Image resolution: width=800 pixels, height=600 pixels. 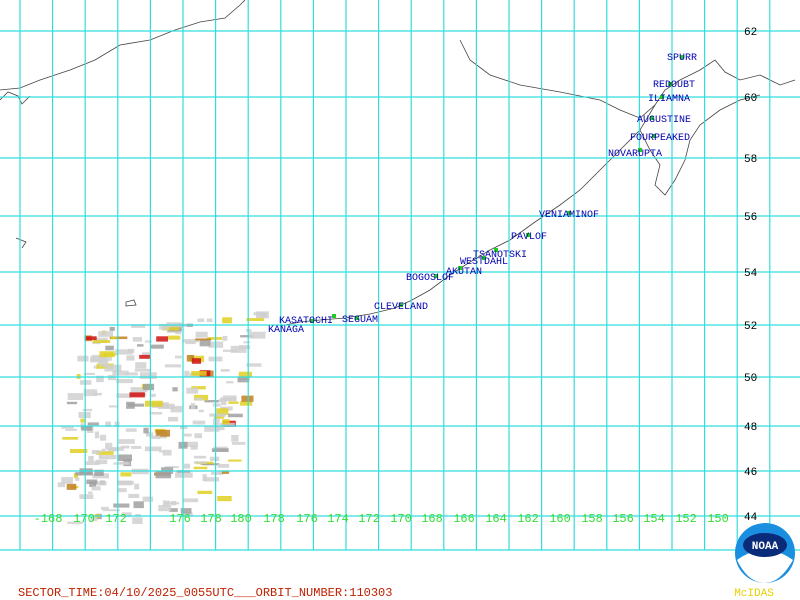 What do you see at coordinates (750, 379) in the screenshot?
I see `latitude-label: 50` at bounding box center [750, 379].